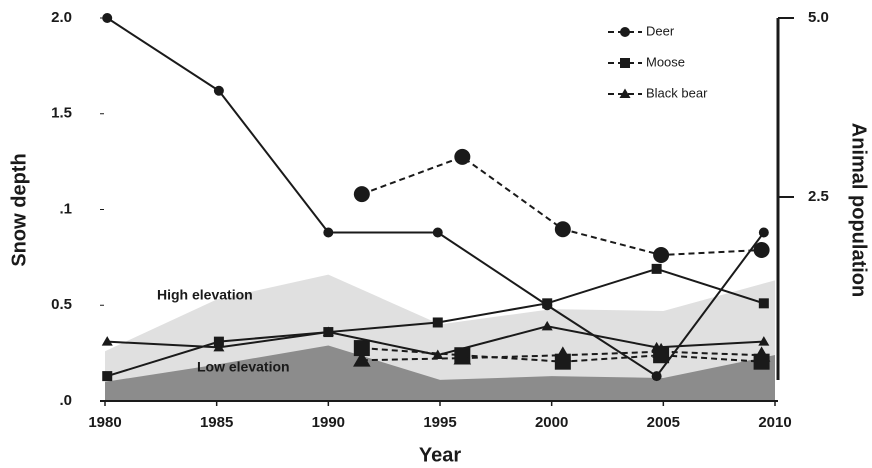  Describe the element at coordinates (551, 422) in the screenshot. I see `x-tick-label: 2000` at that location.